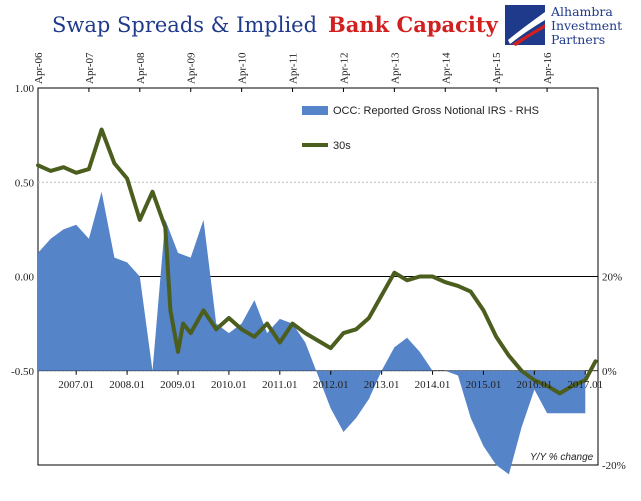 The height and width of the screenshot is (501, 641). I want to click on top-tick-label-8: Apr-14, so click(446, 68).